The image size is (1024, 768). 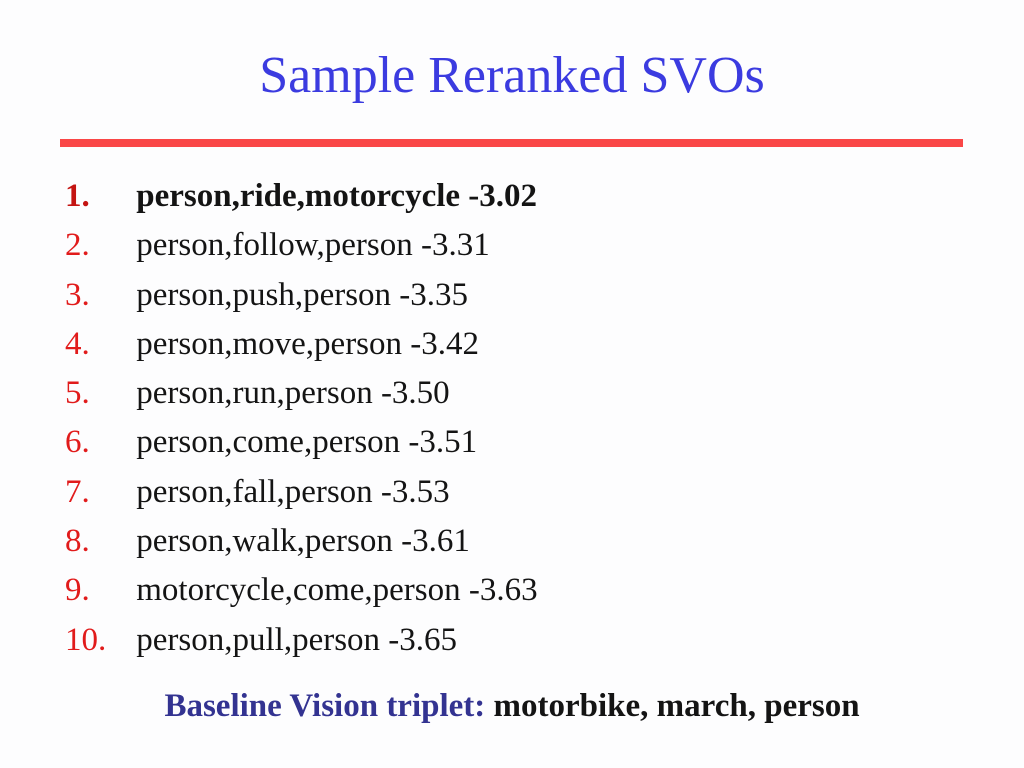 I want to click on list-item-number: 3., so click(x=77, y=294).